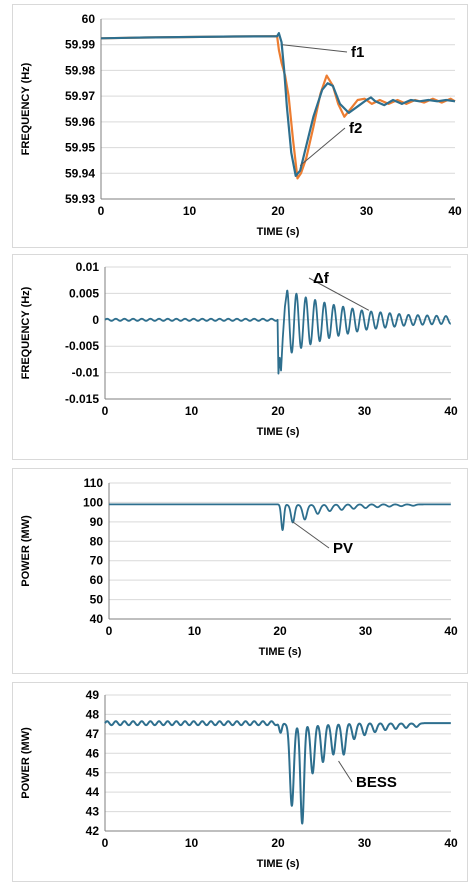 This screenshot has width=471, height=886. What do you see at coordinates (357, 52) in the screenshot?
I see `annotation-label: f1` at bounding box center [357, 52].